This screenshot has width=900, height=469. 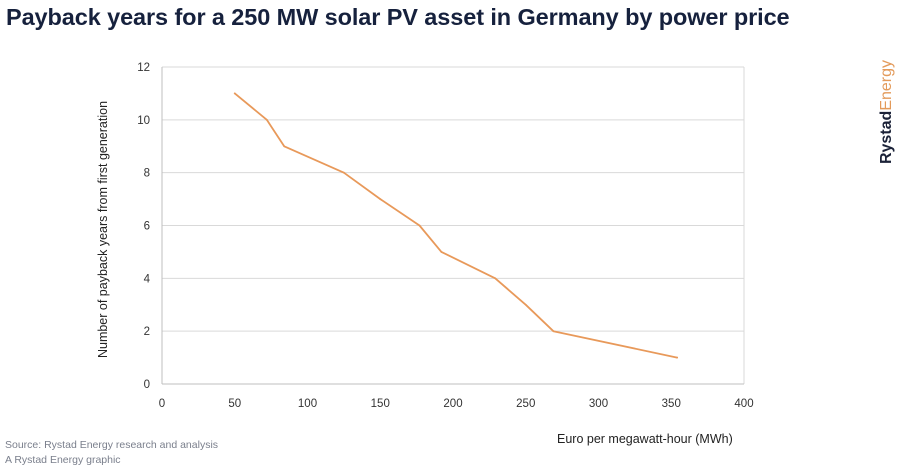 I want to click on x-tick-label-400: 400, so click(x=743, y=404).